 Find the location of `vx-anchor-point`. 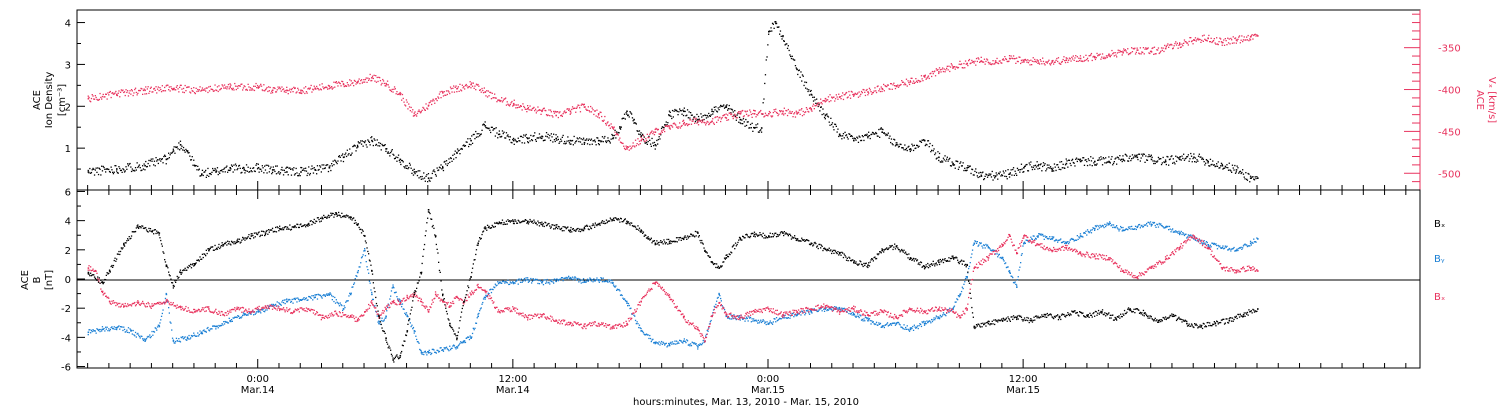

vx-anchor-point is located at coordinates (1009, 58).